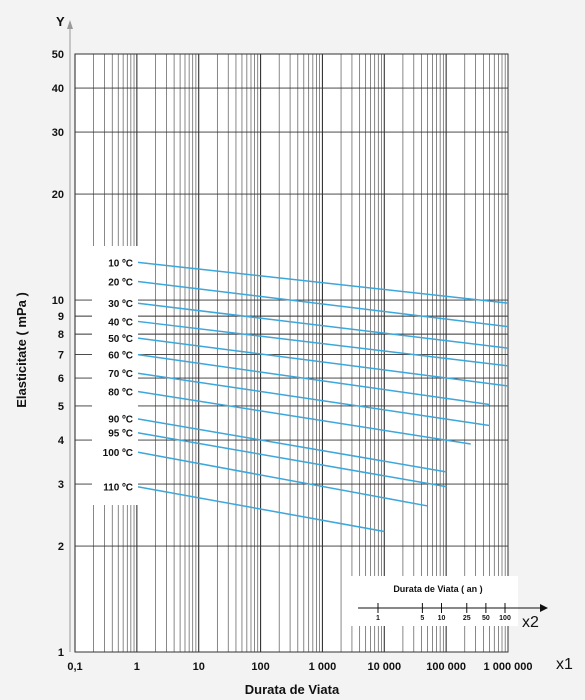 Image resolution: width=585 pixels, height=700 pixels. I want to click on y-tick-labels: 1 2 3 4 5 6 7 8 9 10 20 30 40 50, so click(58, 354).